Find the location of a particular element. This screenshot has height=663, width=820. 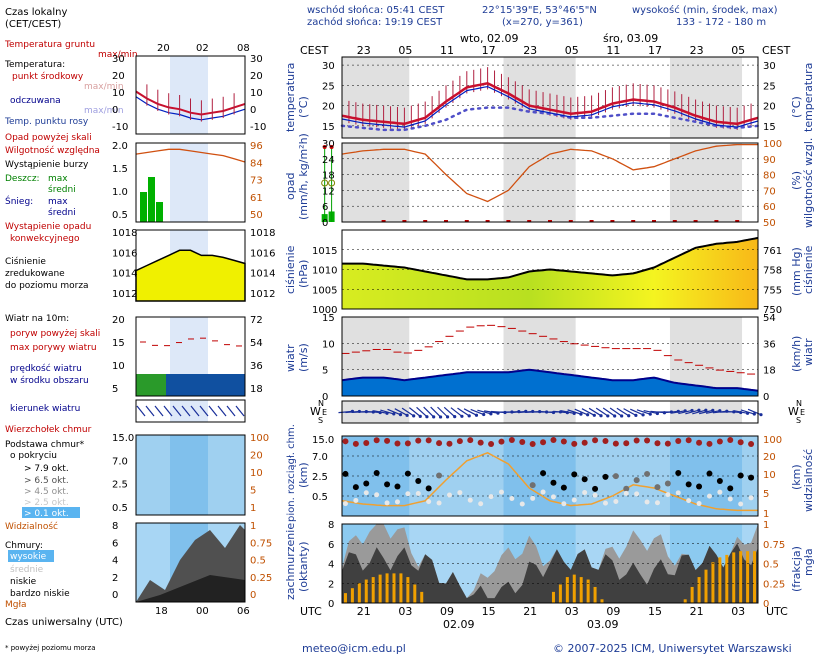

legend-precip-above: Opad powyżej skali is located at coordinates (48, 138).